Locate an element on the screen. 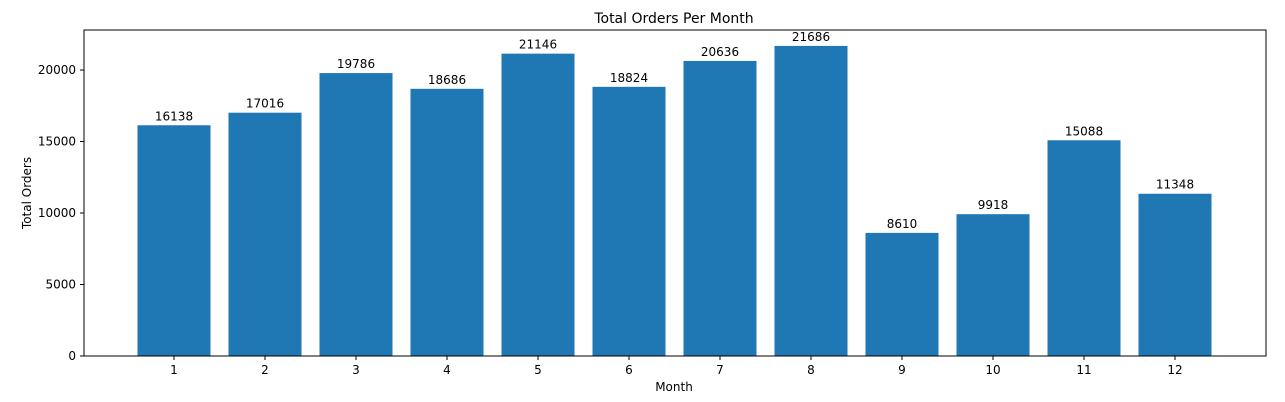  x-tick-label: 11 is located at coordinates (1083, 370).